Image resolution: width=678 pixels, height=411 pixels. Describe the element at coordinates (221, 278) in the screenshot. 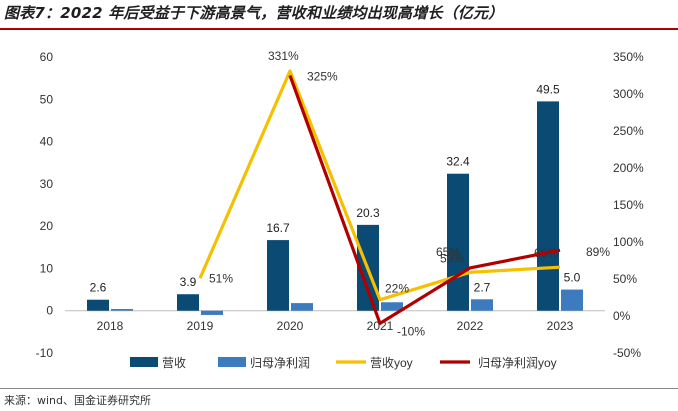

I see `revenue-yoy-line-label: 51%` at that location.